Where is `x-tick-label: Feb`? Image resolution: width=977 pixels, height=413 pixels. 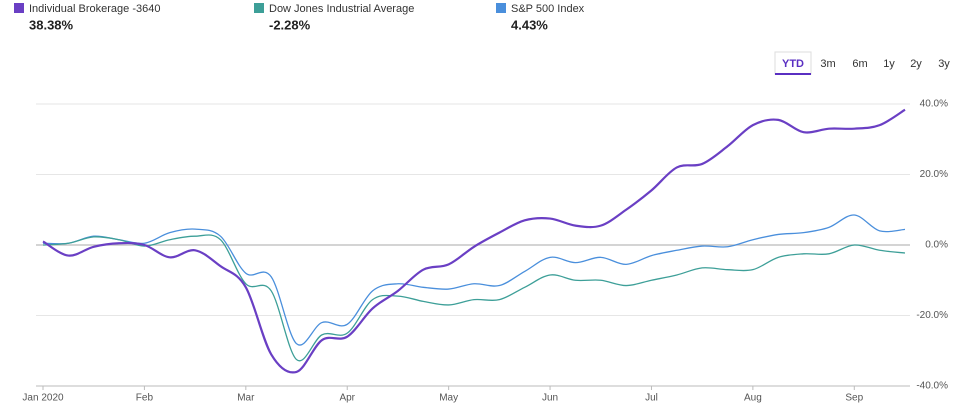 x-tick-label: Feb is located at coordinates (145, 398).